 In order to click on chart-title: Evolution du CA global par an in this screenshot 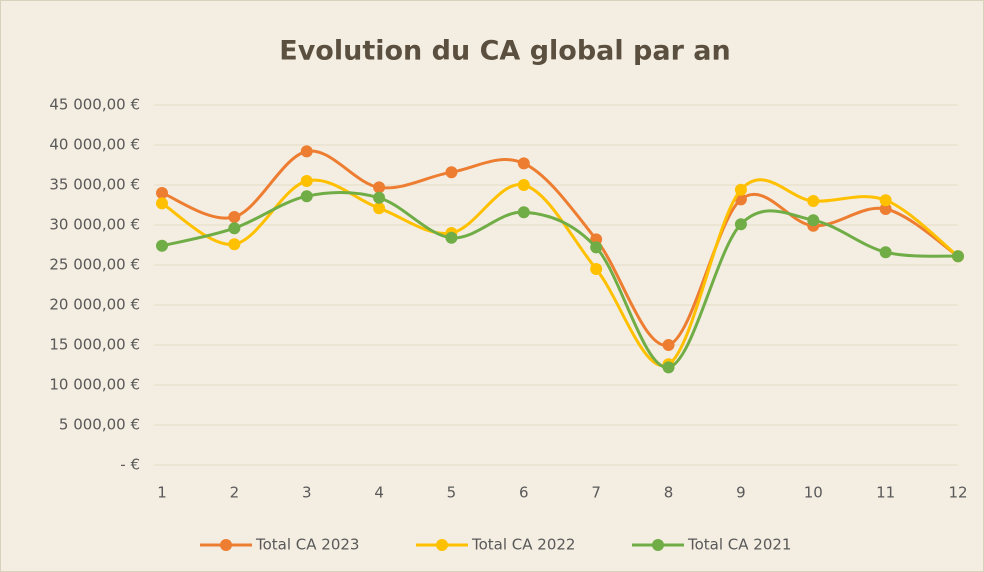, I will do `click(505, 51)`.